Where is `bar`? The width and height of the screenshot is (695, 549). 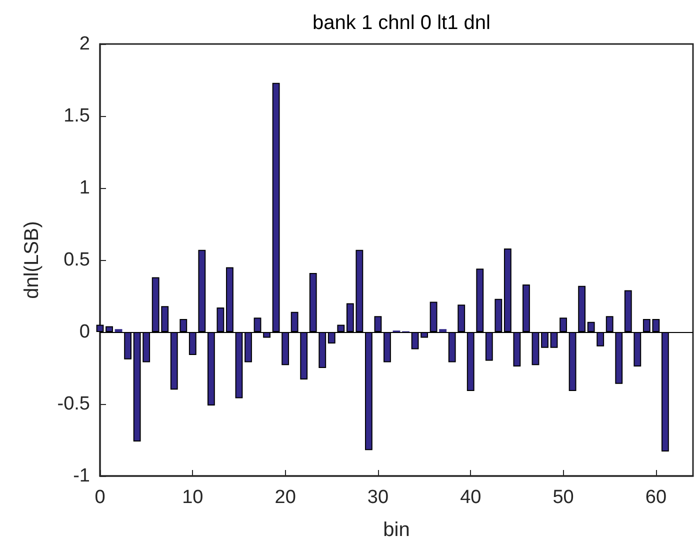 bar is located at coordinates (118, 330).